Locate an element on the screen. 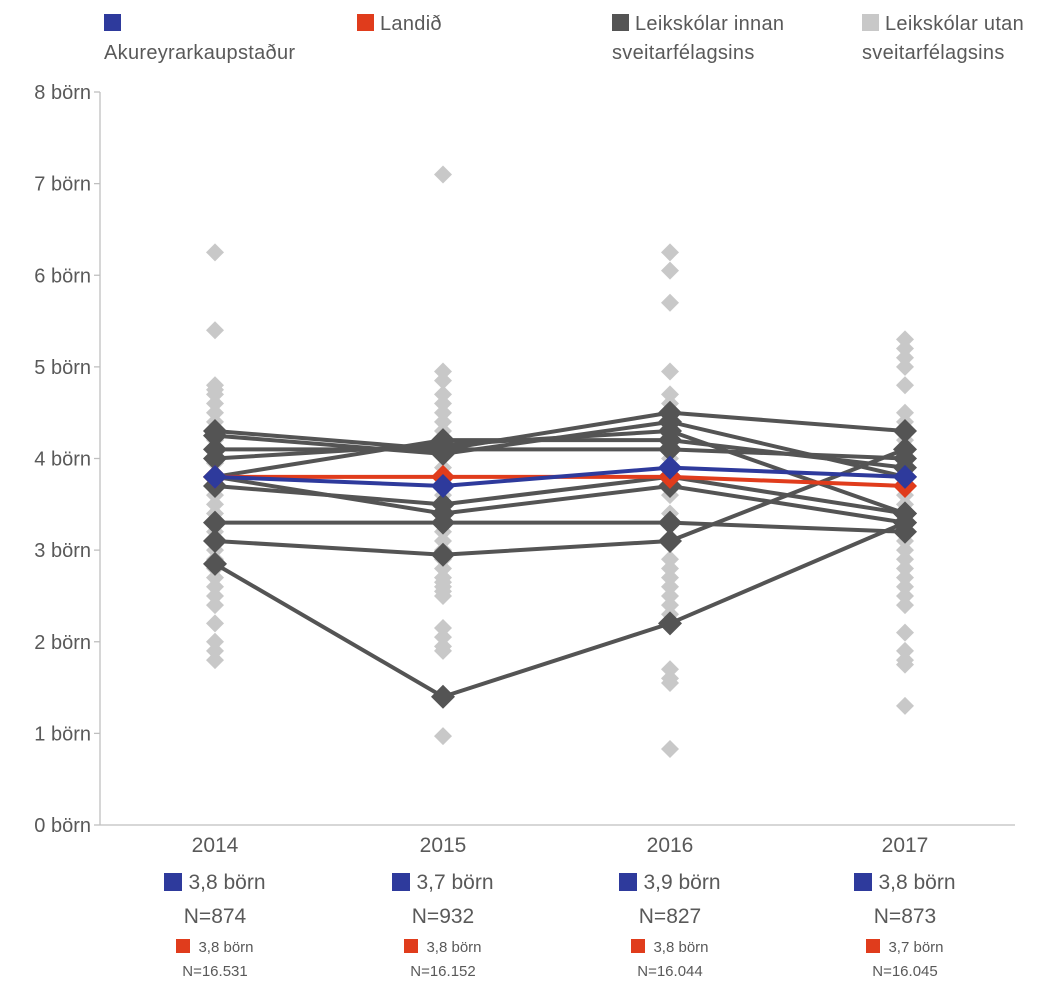 This screenshot has height=982, width=1060. x-tick-label: 2014 is located at coordinates (215, 845).